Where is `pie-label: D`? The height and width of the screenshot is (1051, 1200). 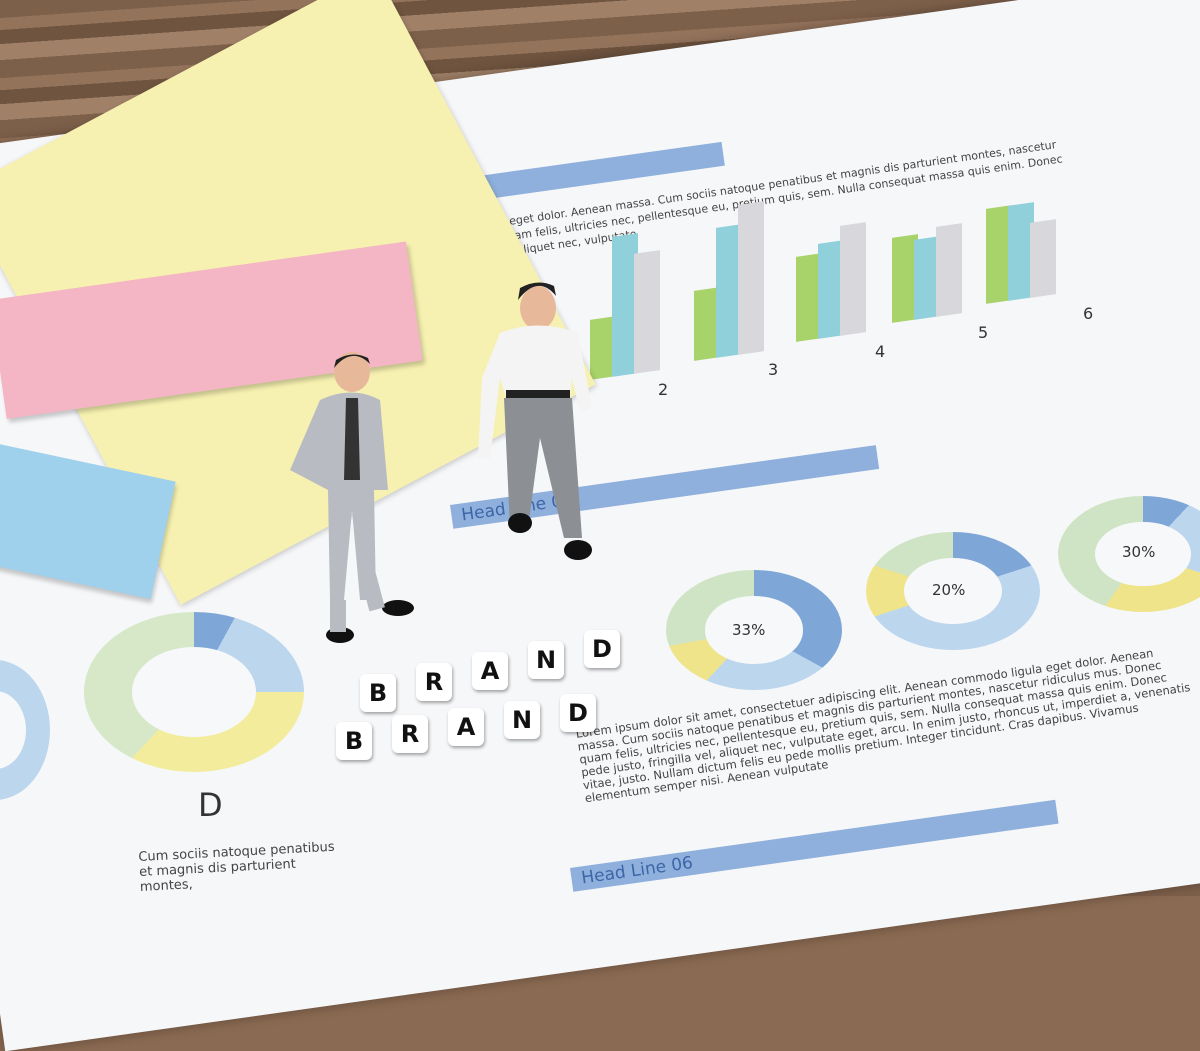
pie-label: D is located at coordinates (210, 805).